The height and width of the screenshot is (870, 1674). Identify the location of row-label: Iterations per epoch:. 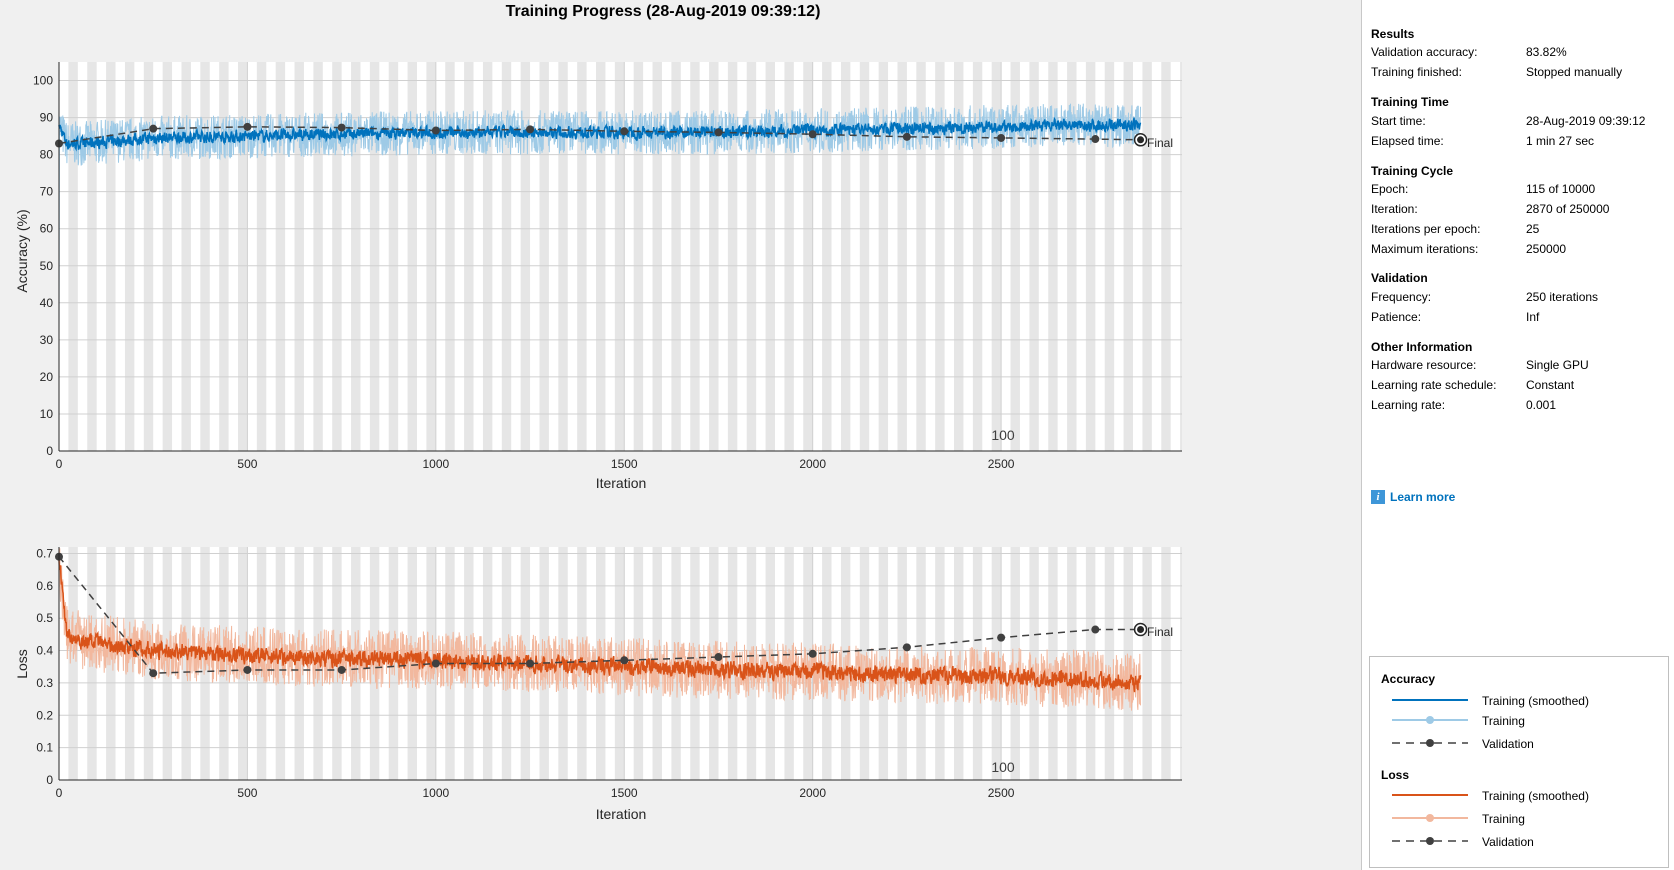
(1426, 229).